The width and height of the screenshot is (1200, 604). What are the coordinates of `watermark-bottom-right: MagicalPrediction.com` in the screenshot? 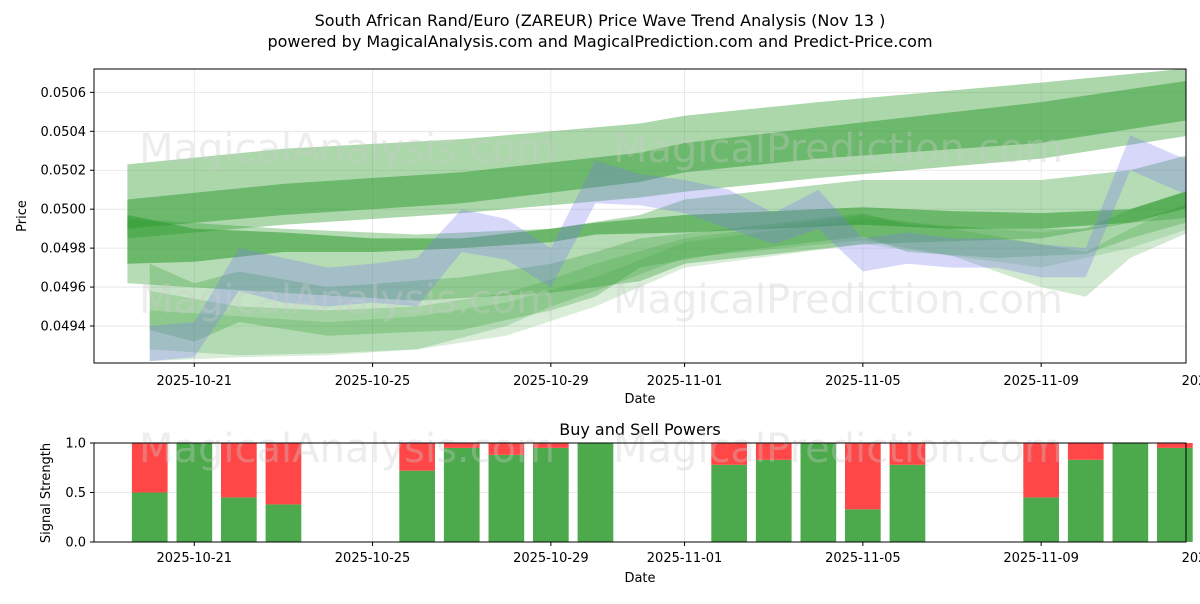 It's located at (838, 449).